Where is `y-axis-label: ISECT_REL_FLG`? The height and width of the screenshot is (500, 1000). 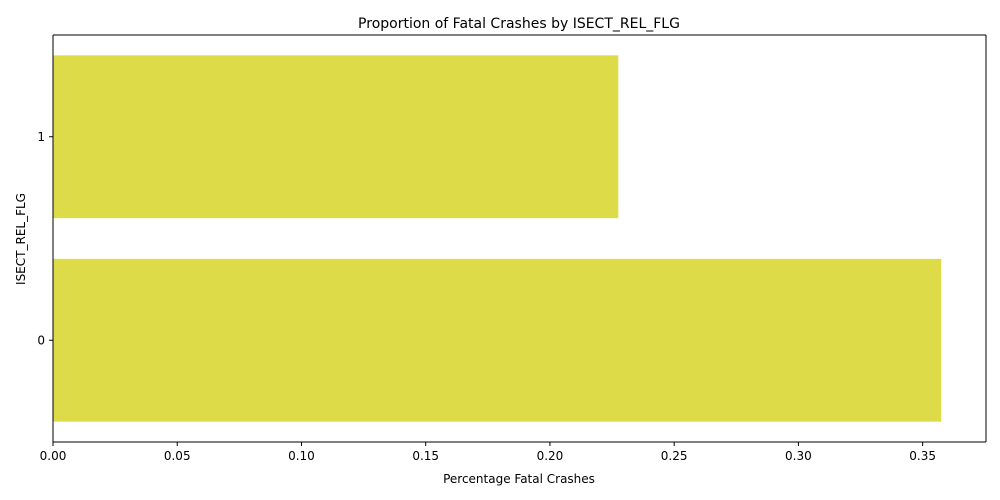
y-axis-label: ISECT_REL_FLG is located at coordinates (21, 239).